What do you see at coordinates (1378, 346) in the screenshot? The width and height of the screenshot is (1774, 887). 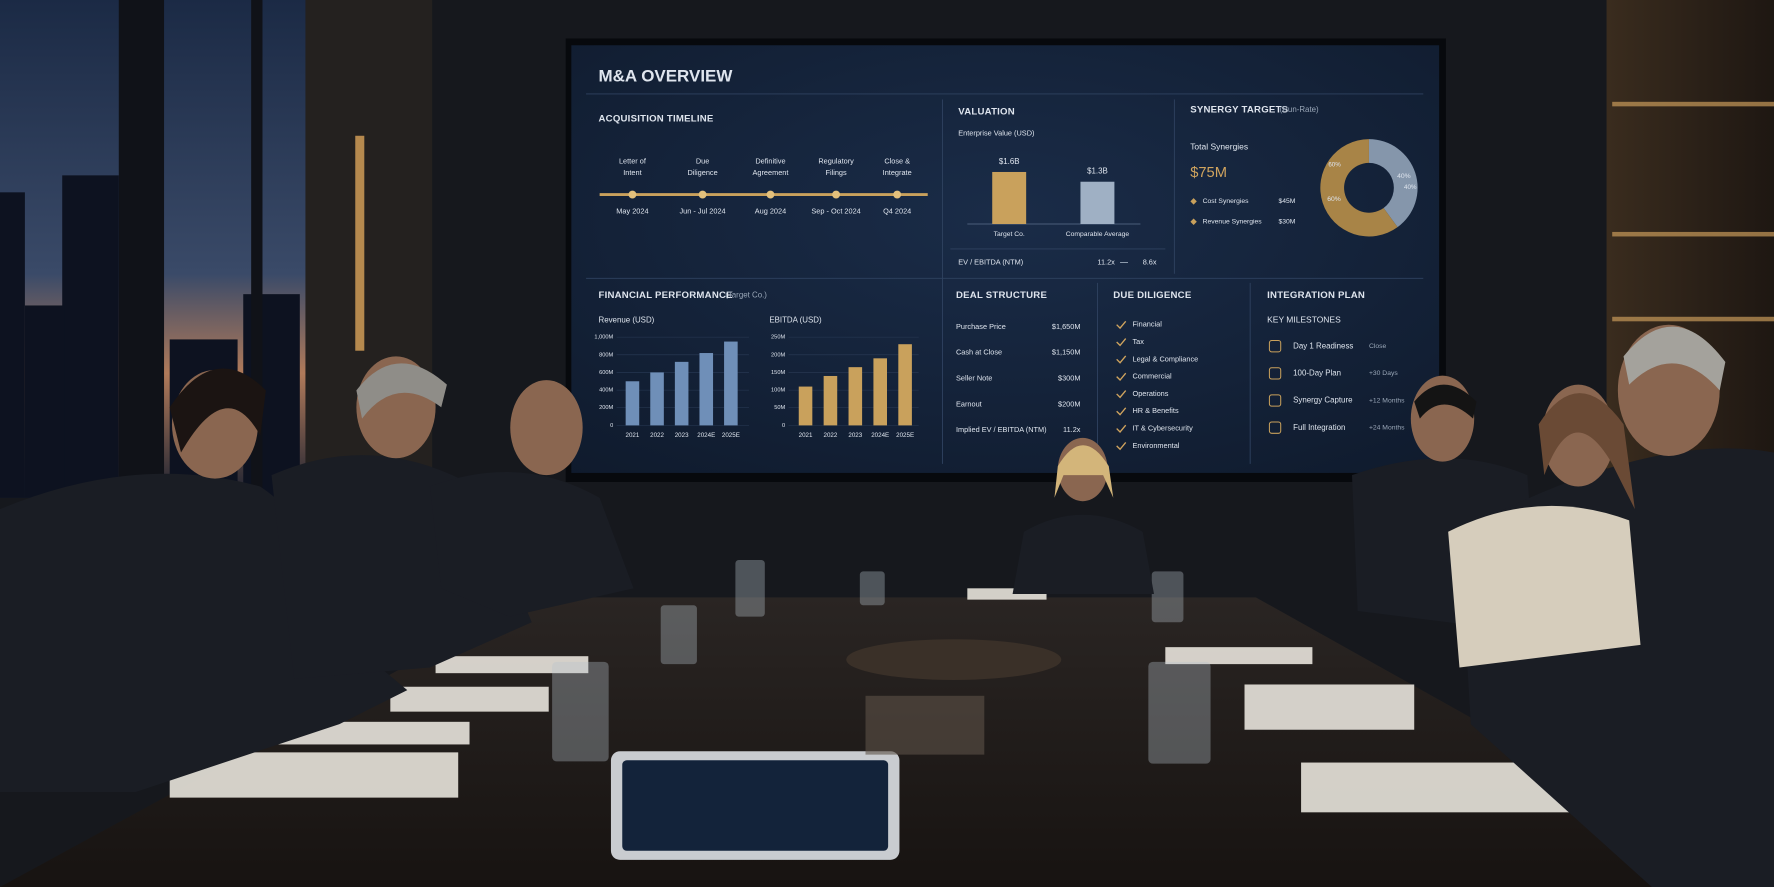 I see `milestone-timing: Close` at bounding box center [1378, 346].